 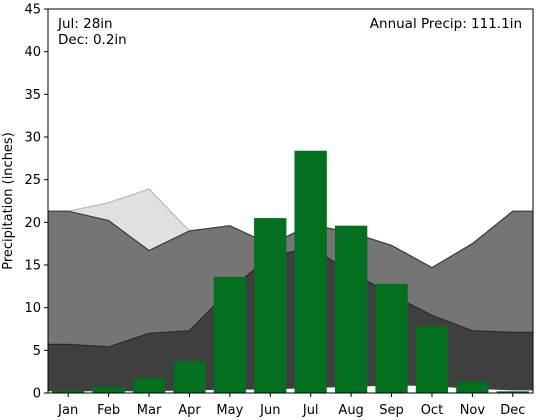 What do you see at coordinates (92, 40) in the screenshot?
I see `min-month-annotation: Dec: 0.2in` at bounding box center [92, 40].